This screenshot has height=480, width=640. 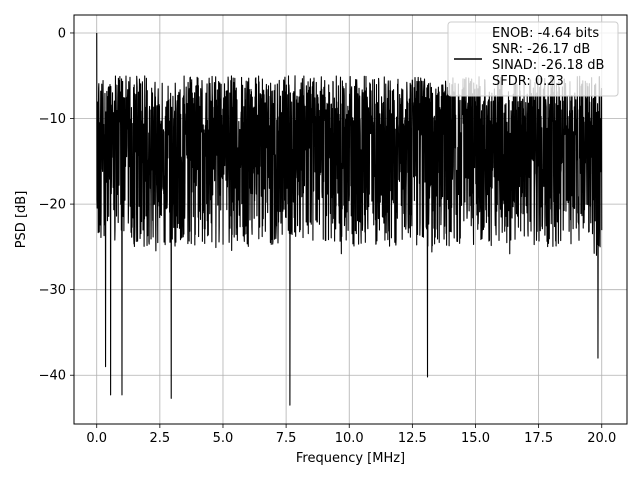 I want to click on y-tick-label: −40, so click(x=52, y=376).